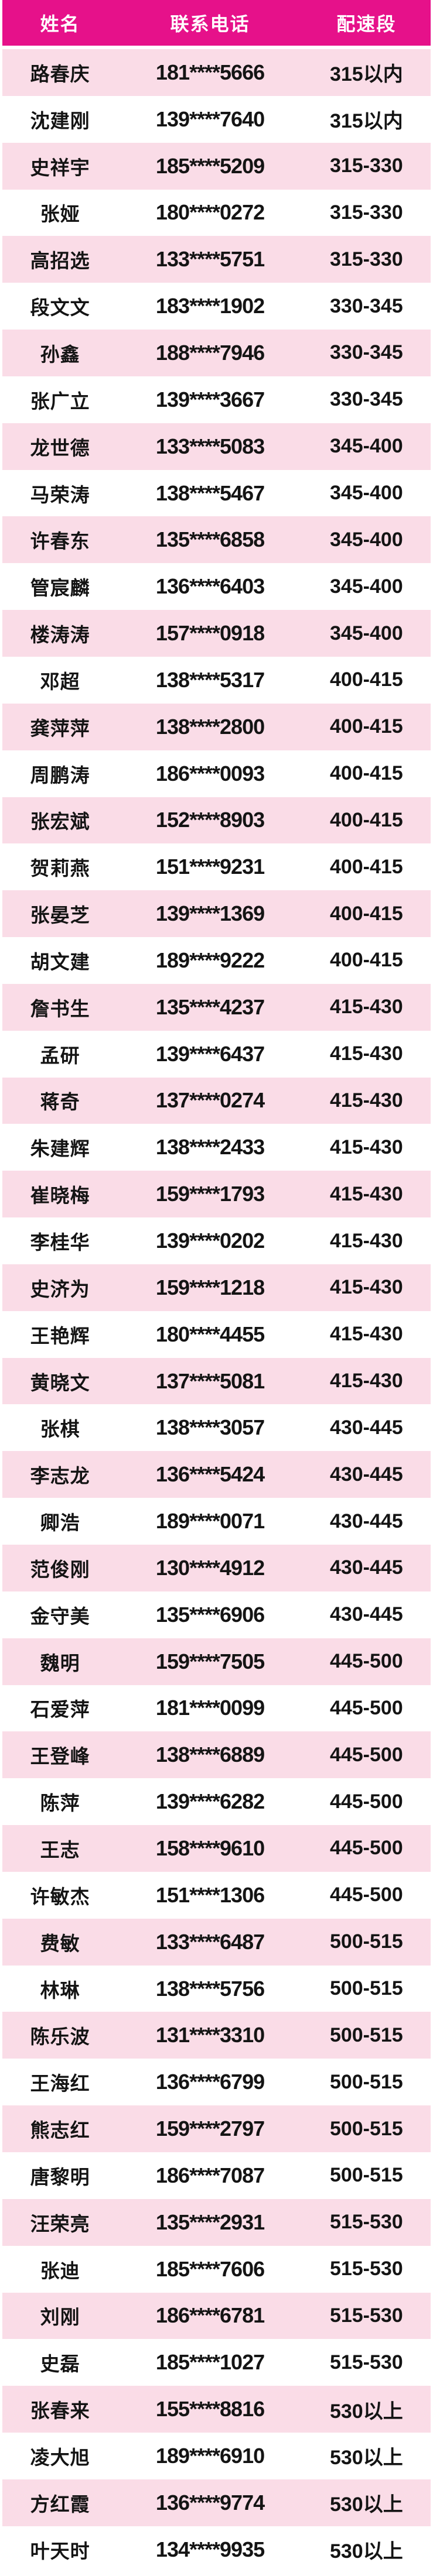 The width and height of the screenshot is (433, 2576). Describe the element at coordinates (210, 2268) in the screenshot. I see `cell-phone: 185****7606` at that location.